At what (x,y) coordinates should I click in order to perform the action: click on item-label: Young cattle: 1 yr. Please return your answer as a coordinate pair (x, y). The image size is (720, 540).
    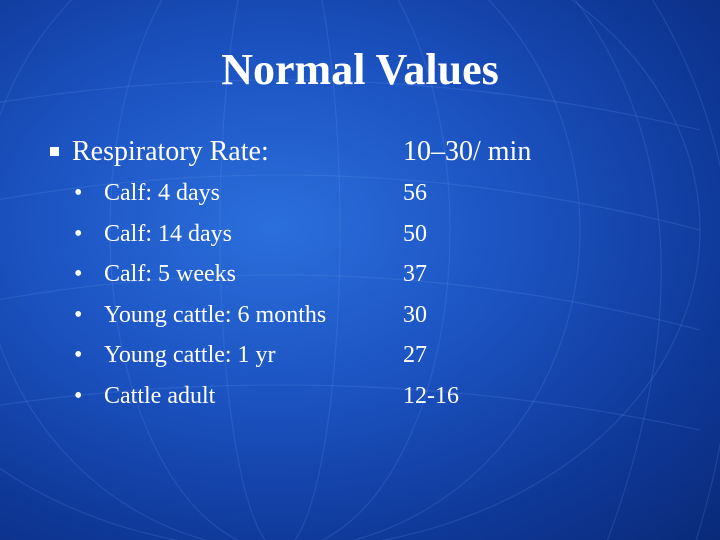
    Looking at the image, I should click on (190, 355).